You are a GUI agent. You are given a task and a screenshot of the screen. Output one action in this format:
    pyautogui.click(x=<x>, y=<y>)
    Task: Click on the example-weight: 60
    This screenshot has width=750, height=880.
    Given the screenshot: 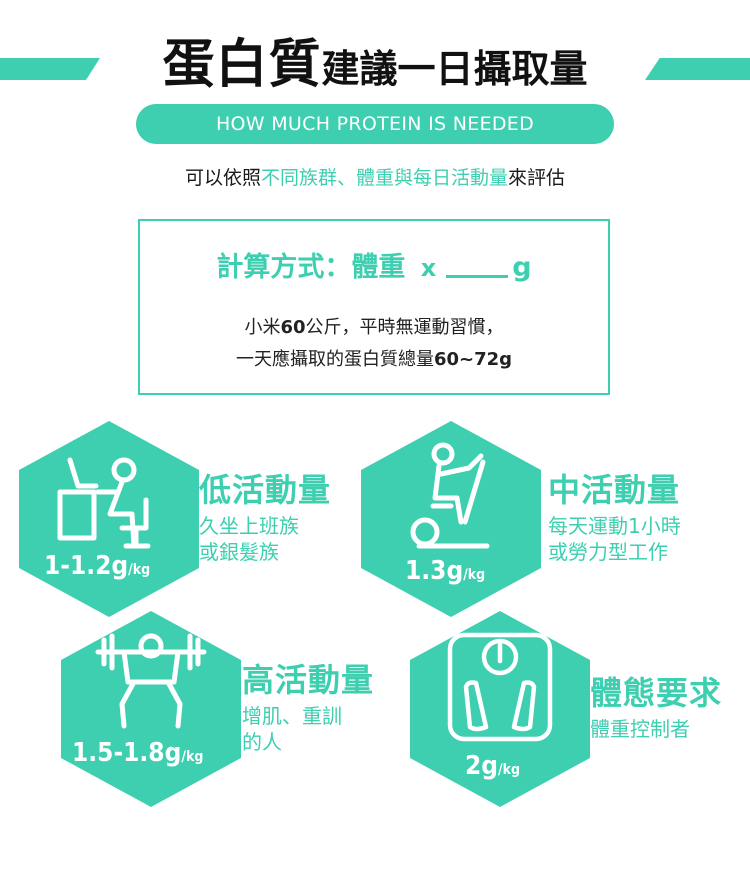 What is the action you would take?
    pyautogui.click(x=293, y=327)
    